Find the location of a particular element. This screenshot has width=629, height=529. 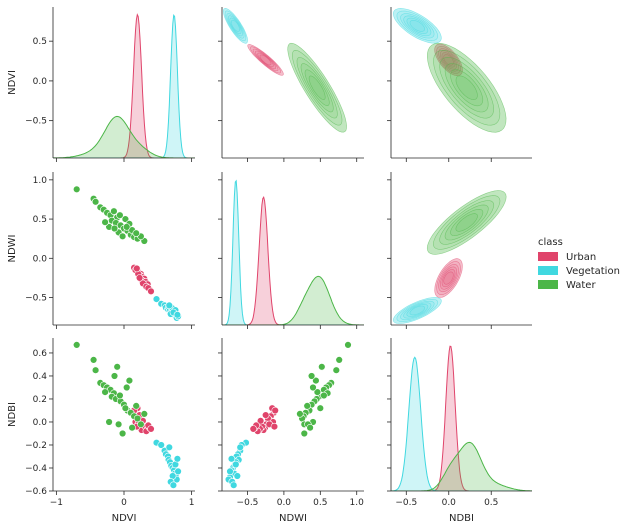

x-tick-label: 0.0 is located at coordinates (449, 503).